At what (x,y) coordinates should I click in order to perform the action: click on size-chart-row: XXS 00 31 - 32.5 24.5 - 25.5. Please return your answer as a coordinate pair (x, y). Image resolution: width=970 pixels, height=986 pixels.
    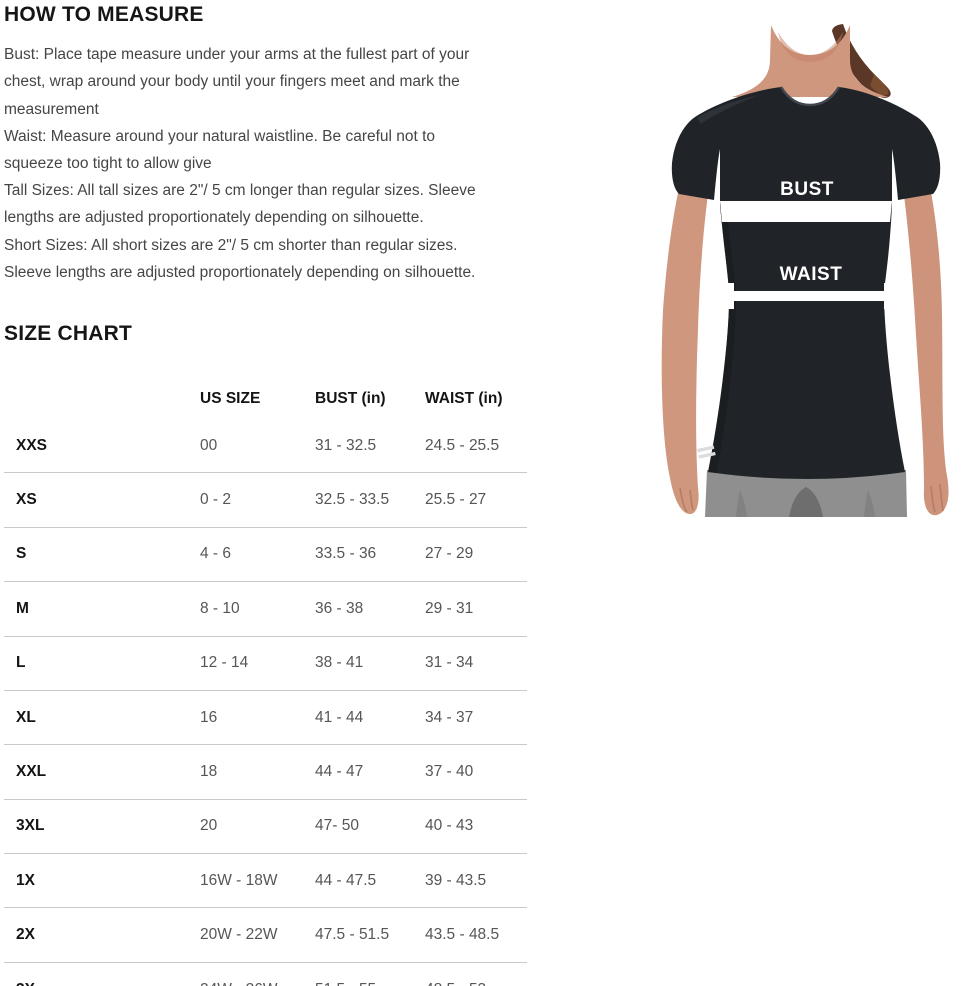
    Looking at the image, I should click on (265, 446).